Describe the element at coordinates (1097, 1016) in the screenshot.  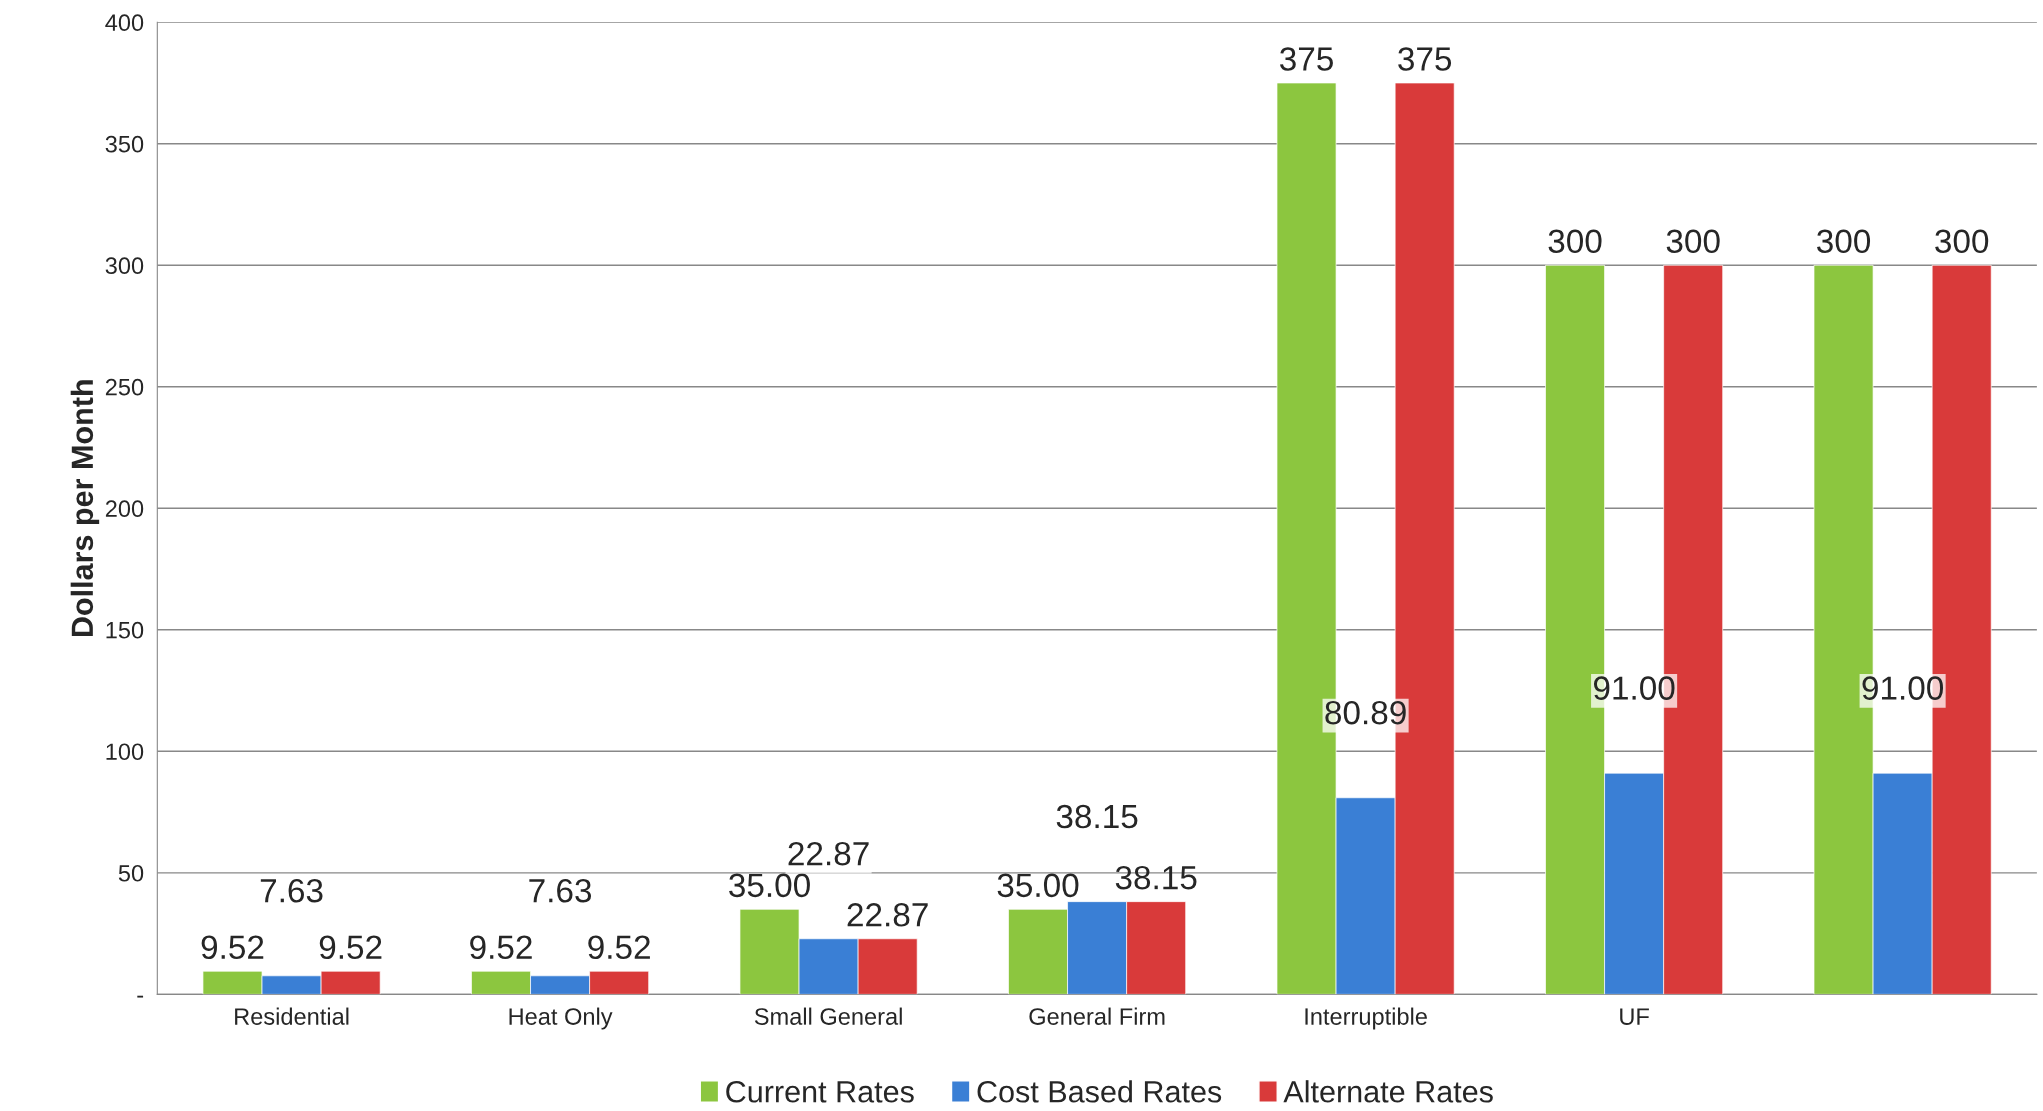
I see `x-tick-label: General Firm` at that location.